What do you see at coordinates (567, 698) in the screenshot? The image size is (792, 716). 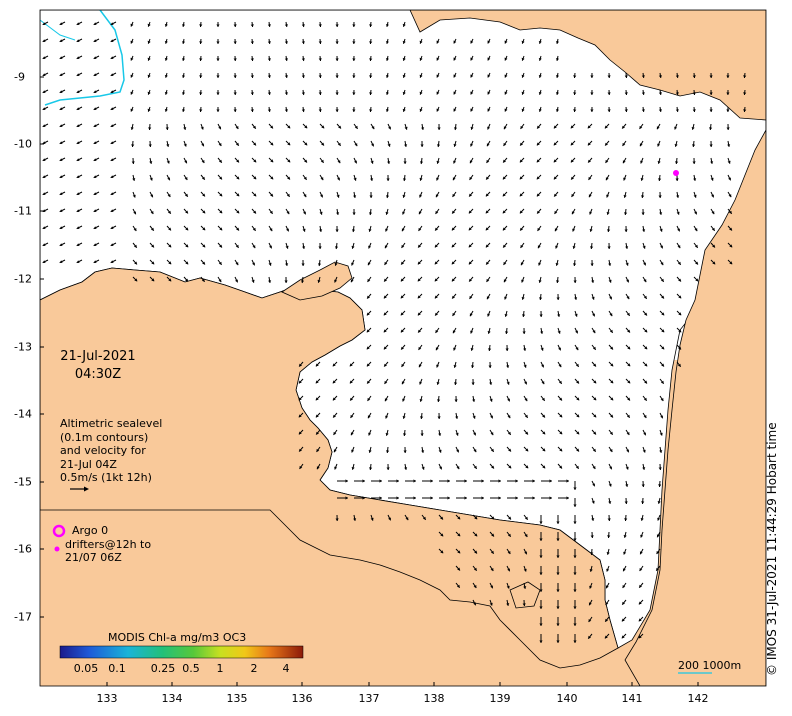 I see `lon-tick-label: 140` at bounding box center [567, 698].